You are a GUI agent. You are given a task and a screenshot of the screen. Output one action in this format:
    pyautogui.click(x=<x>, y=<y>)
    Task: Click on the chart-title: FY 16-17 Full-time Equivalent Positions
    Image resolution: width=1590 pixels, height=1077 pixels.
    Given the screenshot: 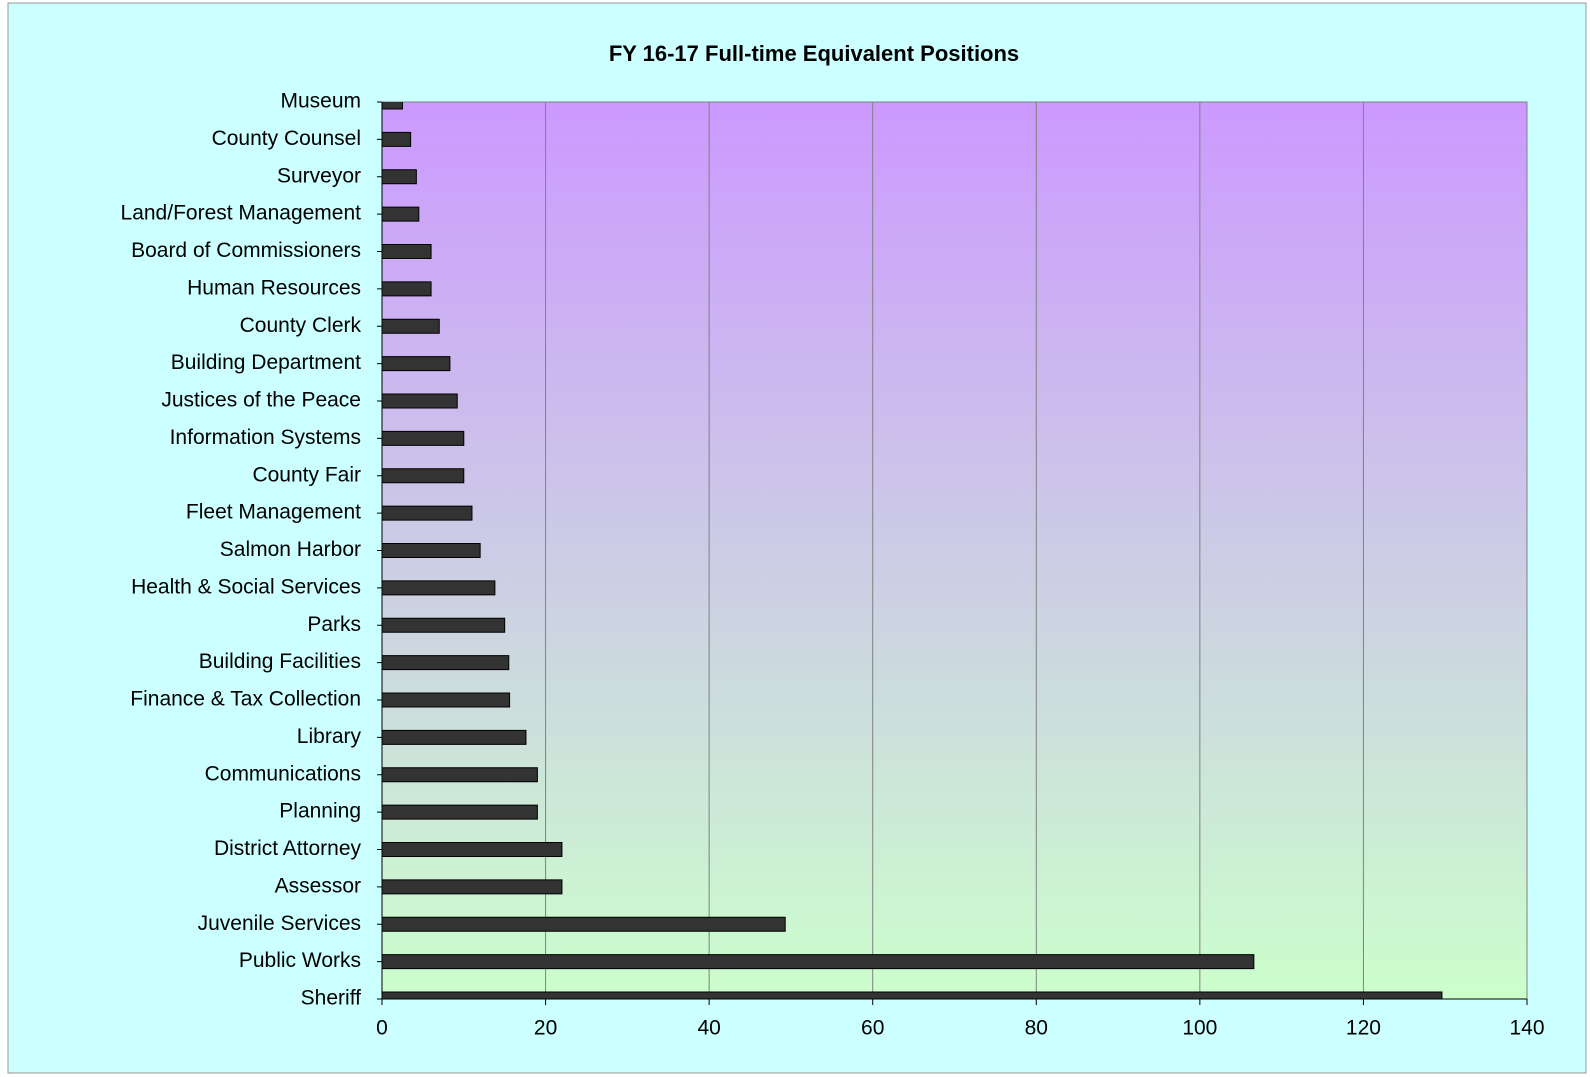 What is the action you would take?
    pyautogui.click(x=814, y=53)
    